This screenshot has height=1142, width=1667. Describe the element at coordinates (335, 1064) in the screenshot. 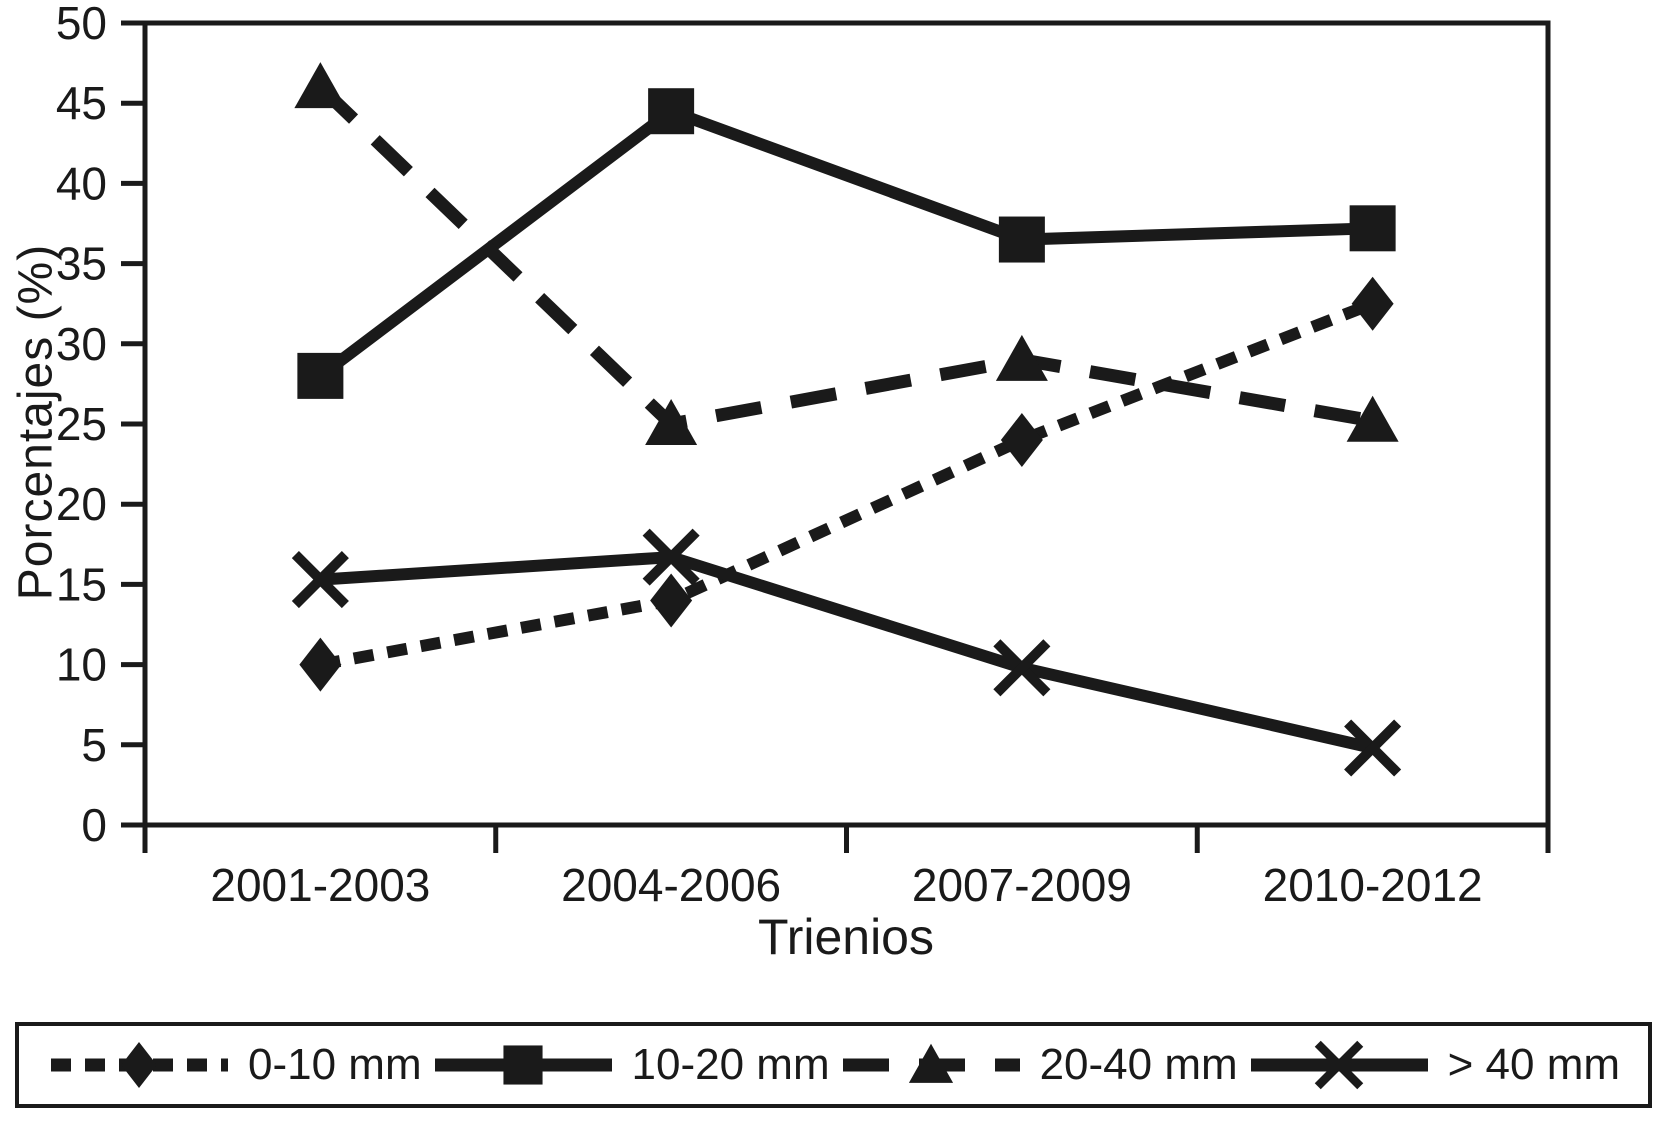

I see `legend-label: 0-10 mm` at that location.